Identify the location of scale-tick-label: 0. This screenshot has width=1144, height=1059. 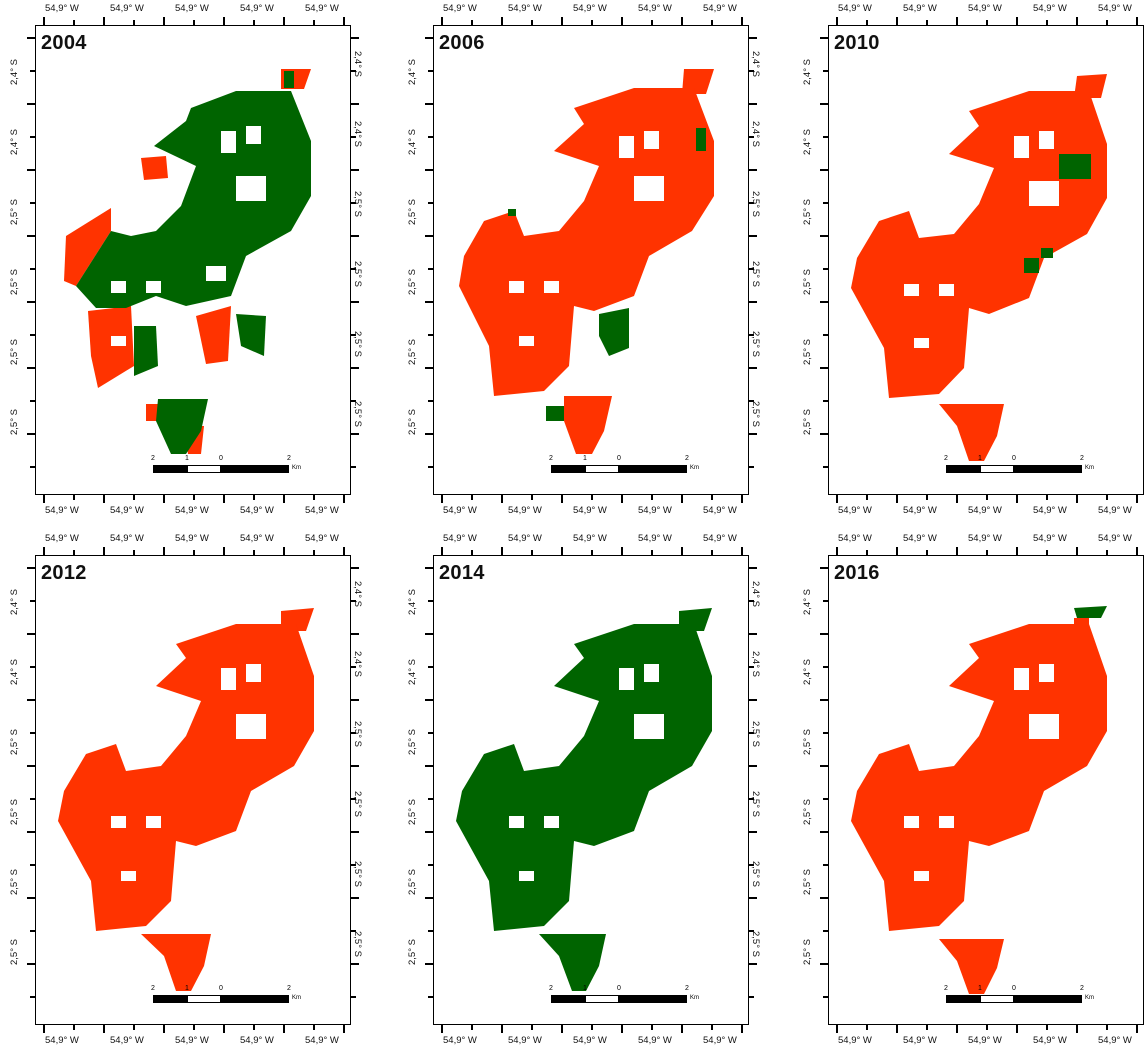
(1014, 458).